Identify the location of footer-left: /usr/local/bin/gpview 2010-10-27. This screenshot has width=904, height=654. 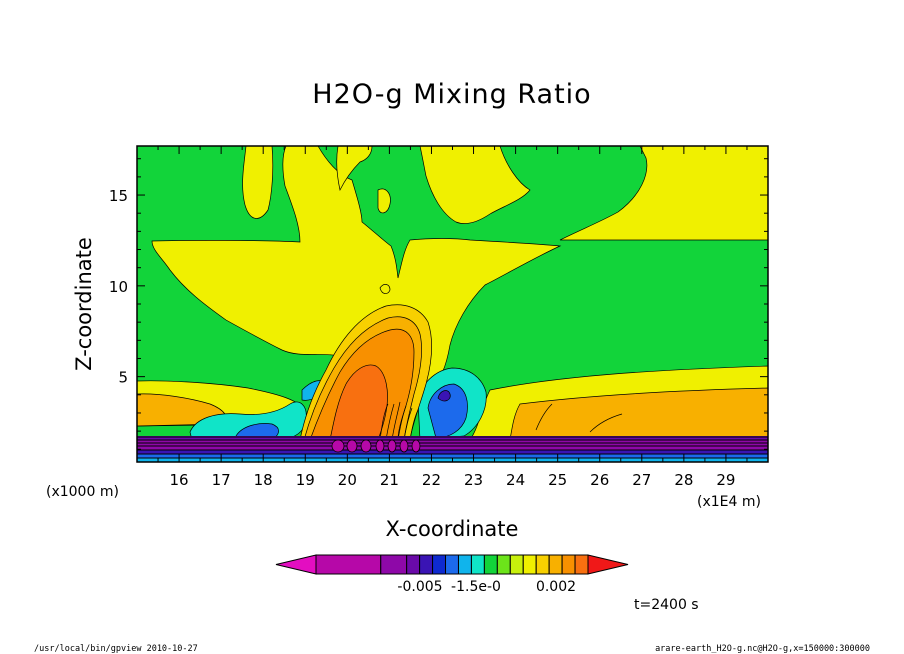
(116, 649).